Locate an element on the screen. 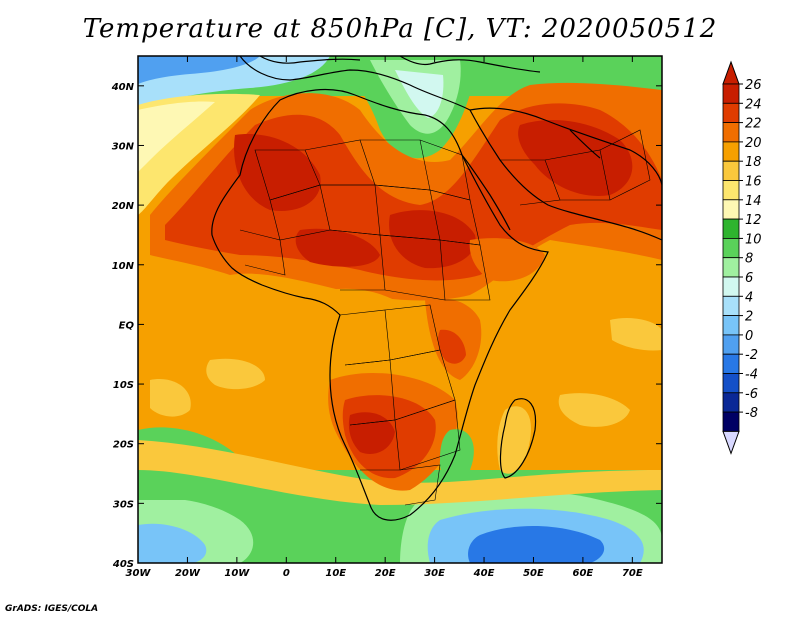 Image resolution: width=800 pixels, height=618 pixels. lat-label: 40S is located at coordinates (123, 564).